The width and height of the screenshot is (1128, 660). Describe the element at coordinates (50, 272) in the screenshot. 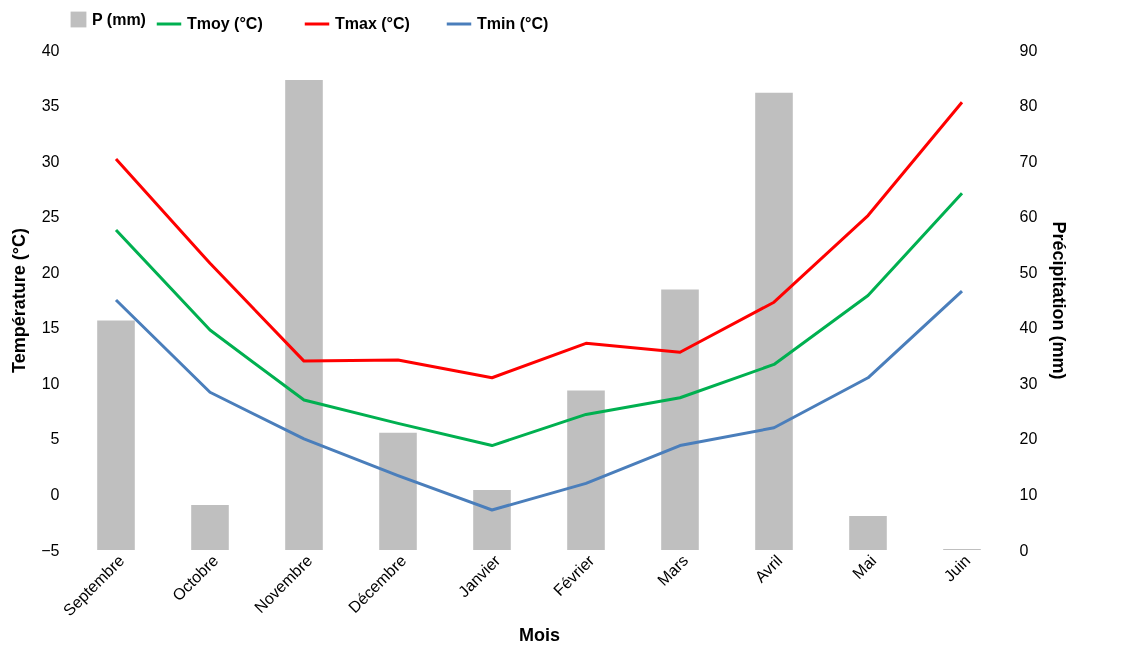

I see `y-tick-label: 20` at that location.